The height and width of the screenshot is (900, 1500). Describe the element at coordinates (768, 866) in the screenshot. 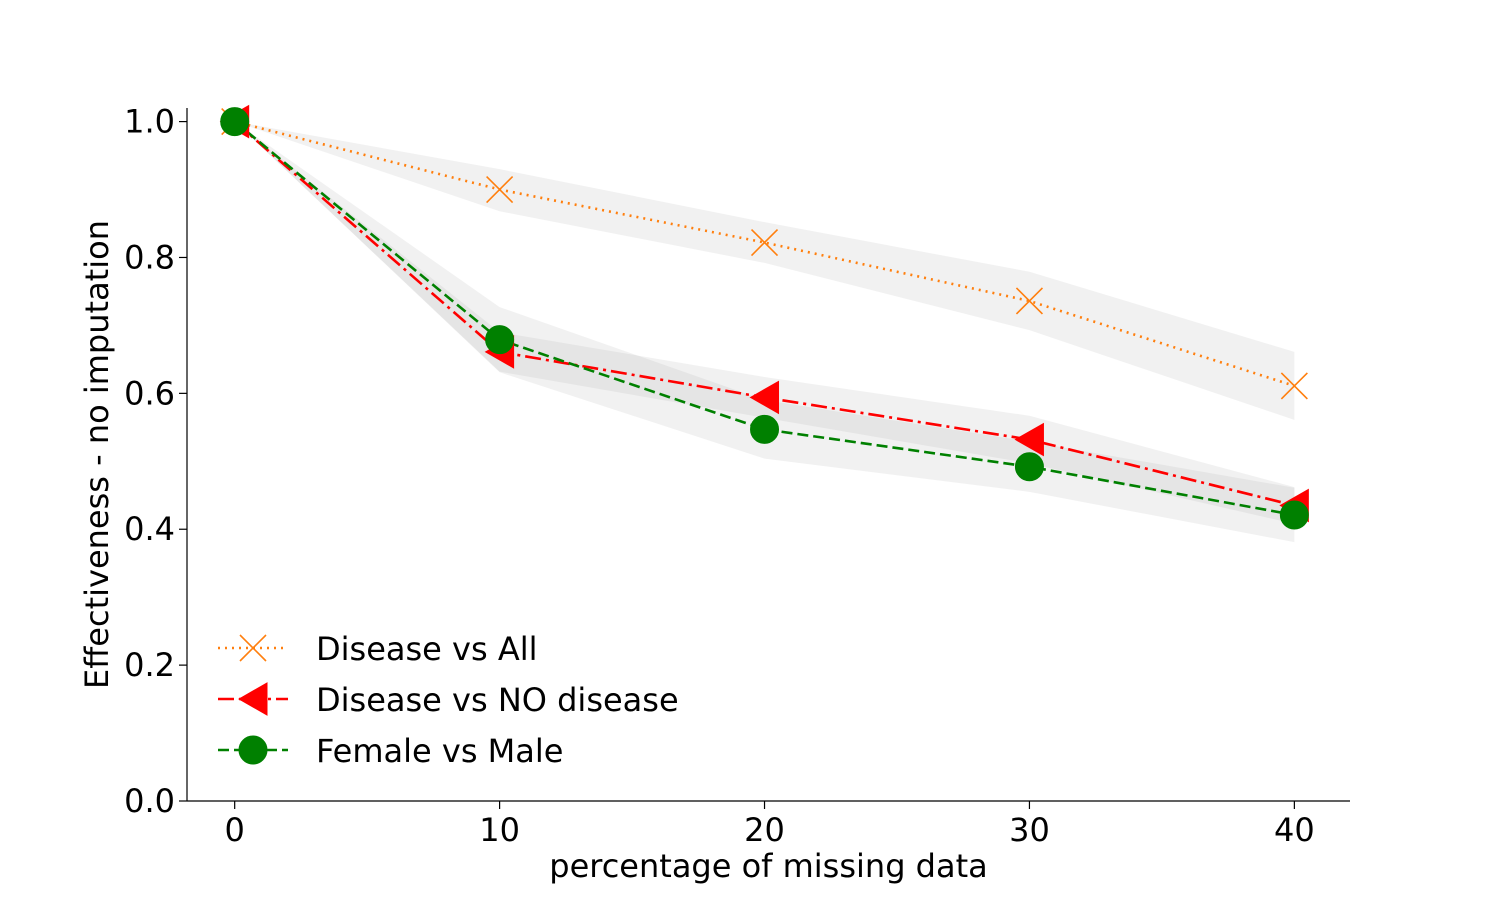

I see `x-axis-title: percentage of missing data` at that location.